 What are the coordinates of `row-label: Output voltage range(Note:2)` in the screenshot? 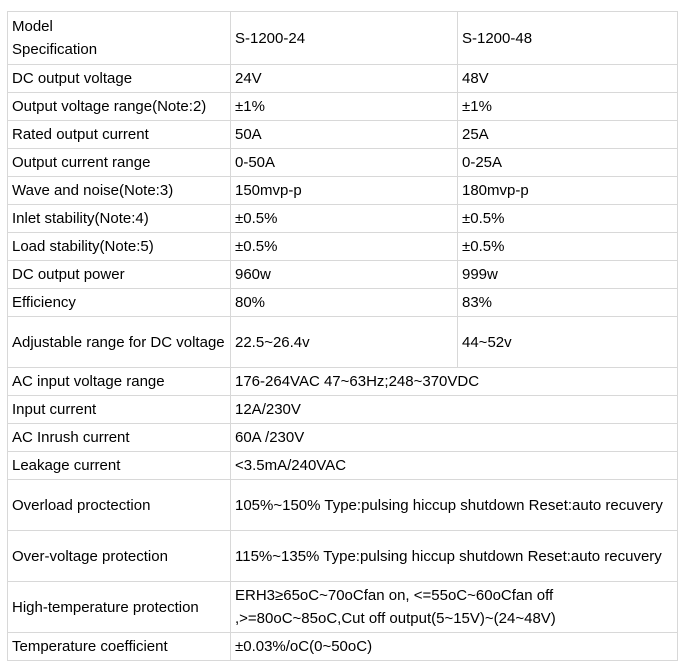 It's located at (119, 106).